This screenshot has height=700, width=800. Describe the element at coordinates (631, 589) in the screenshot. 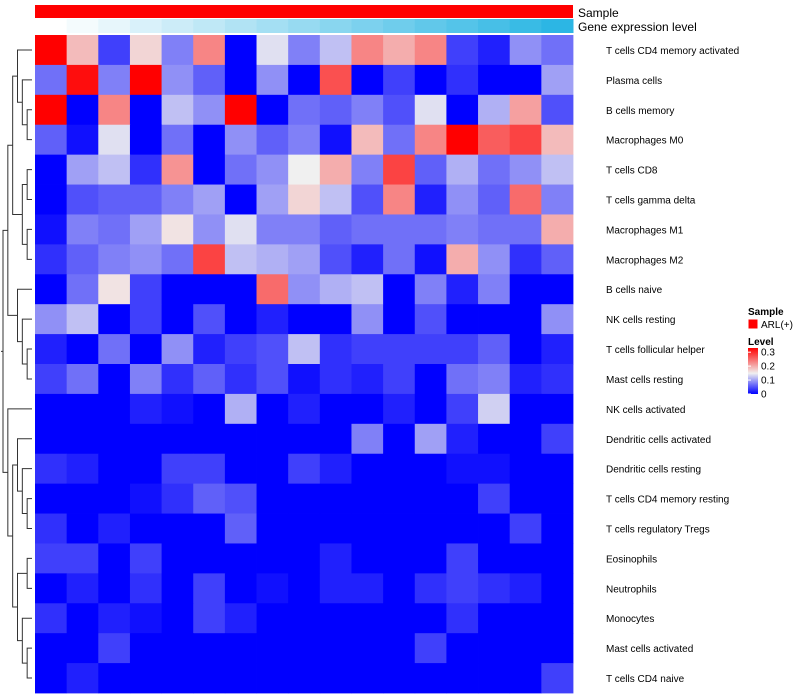

I see `row-label: Neutrophils` at that location.